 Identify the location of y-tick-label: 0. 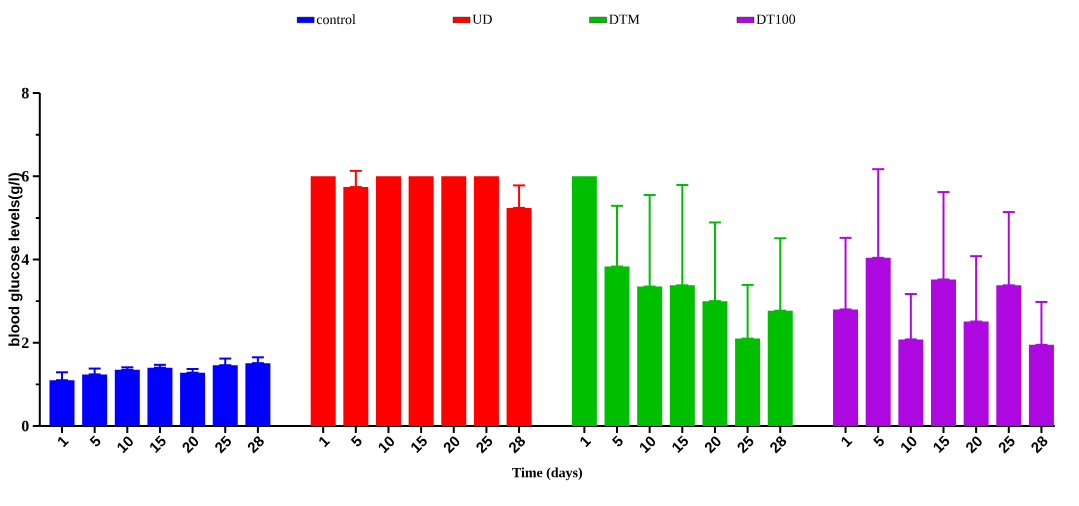
(25, 426).